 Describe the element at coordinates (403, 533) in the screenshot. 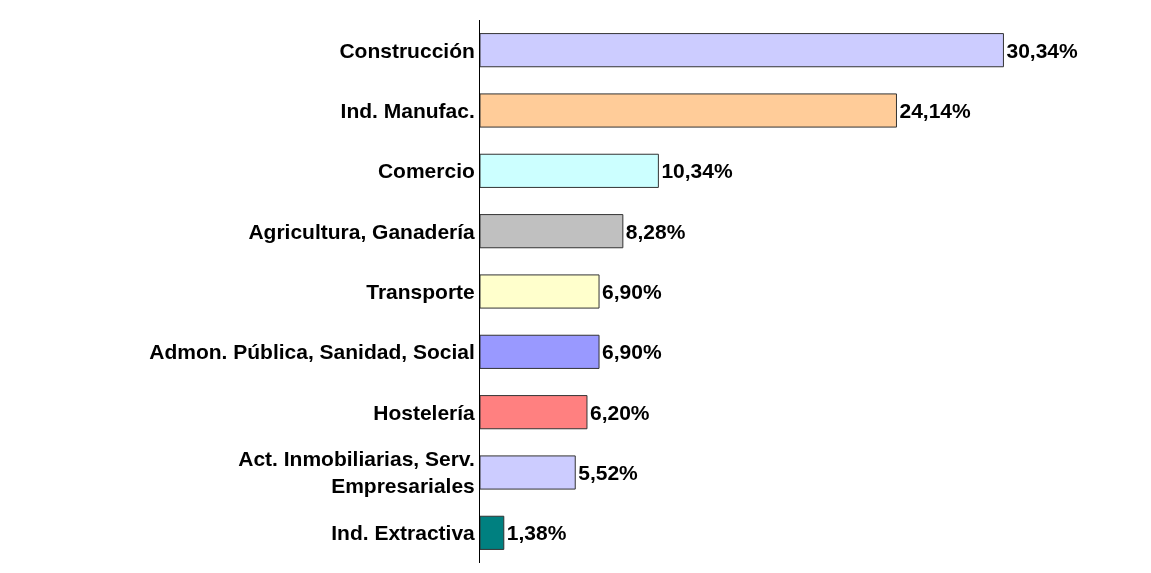

I see `y-tick-label: Ind. Extractiva` at that location.